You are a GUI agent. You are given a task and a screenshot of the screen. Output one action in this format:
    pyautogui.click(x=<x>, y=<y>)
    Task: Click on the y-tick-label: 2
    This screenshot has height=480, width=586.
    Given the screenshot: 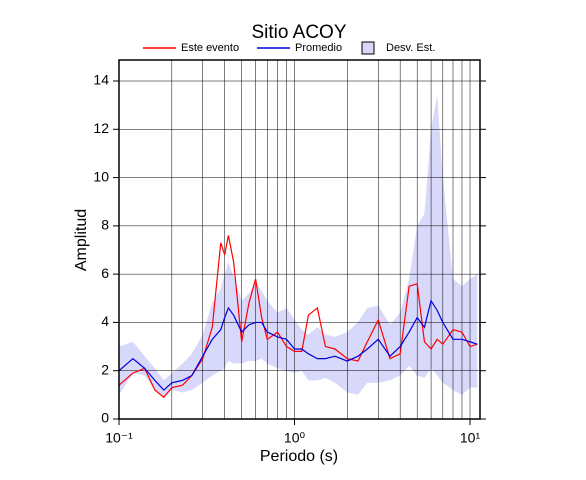 What is the action you would take?
    pyautogui.click(x=105, y=369)
    